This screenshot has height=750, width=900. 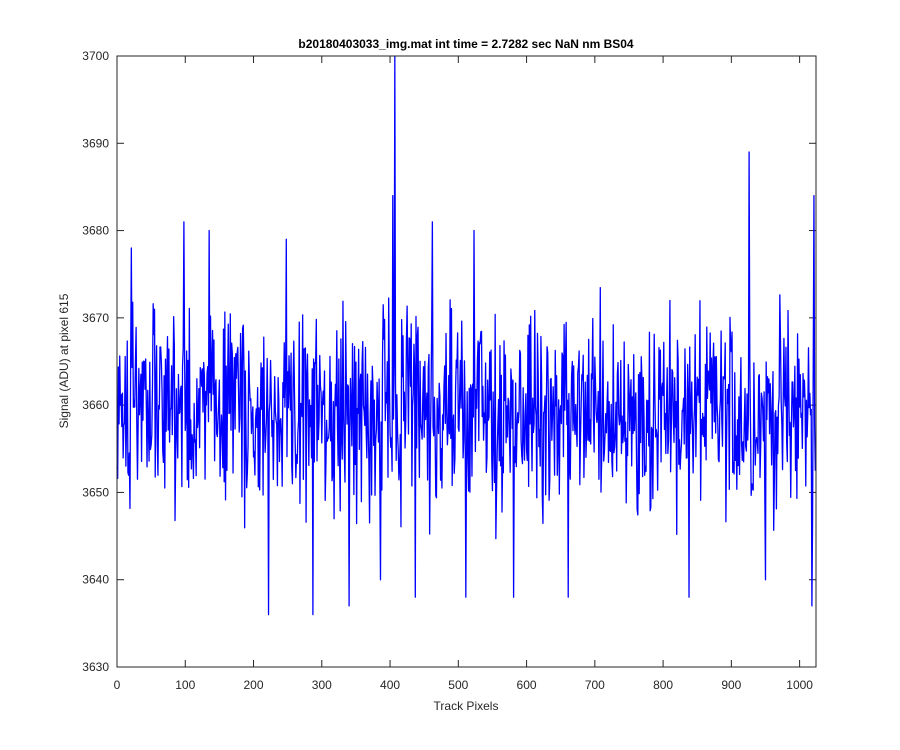 I want to click on y-tick-label: 3670, so click(x=95, y=318).